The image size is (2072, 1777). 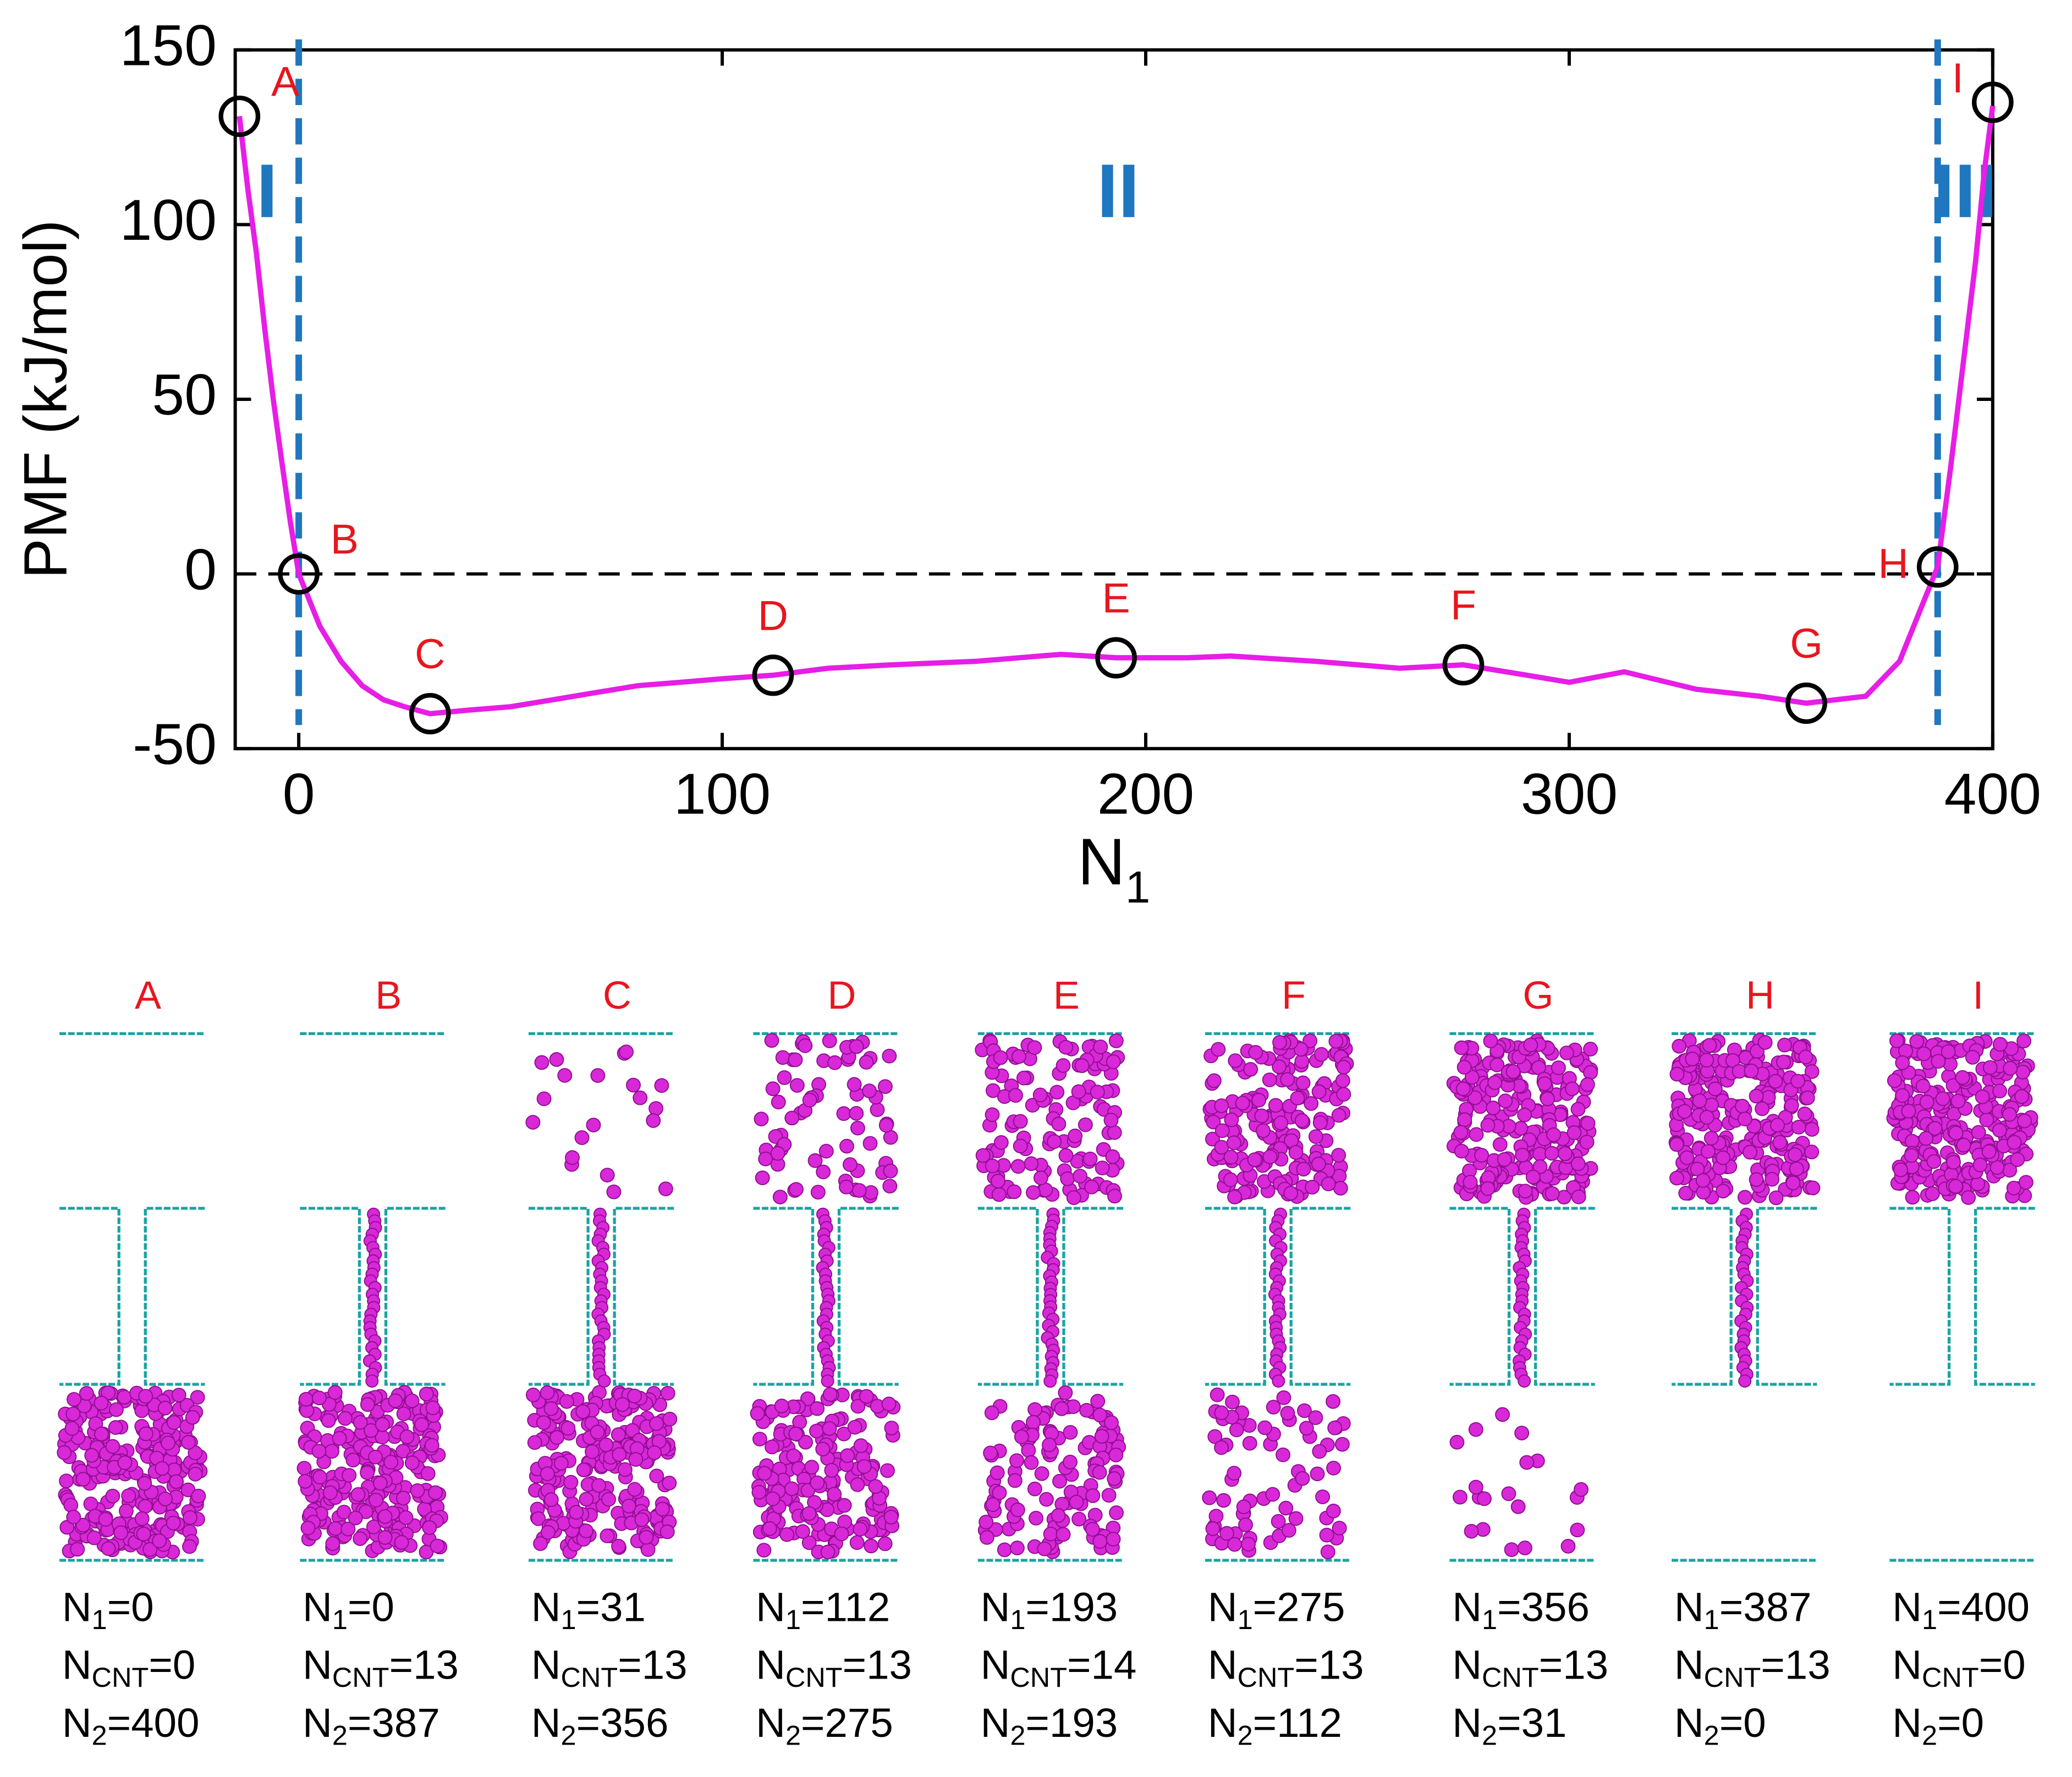 What do you see at coordinates (568, 1620) in the screenshot?
I see `count-subscript: 1` at bounding box center [568, 1620].